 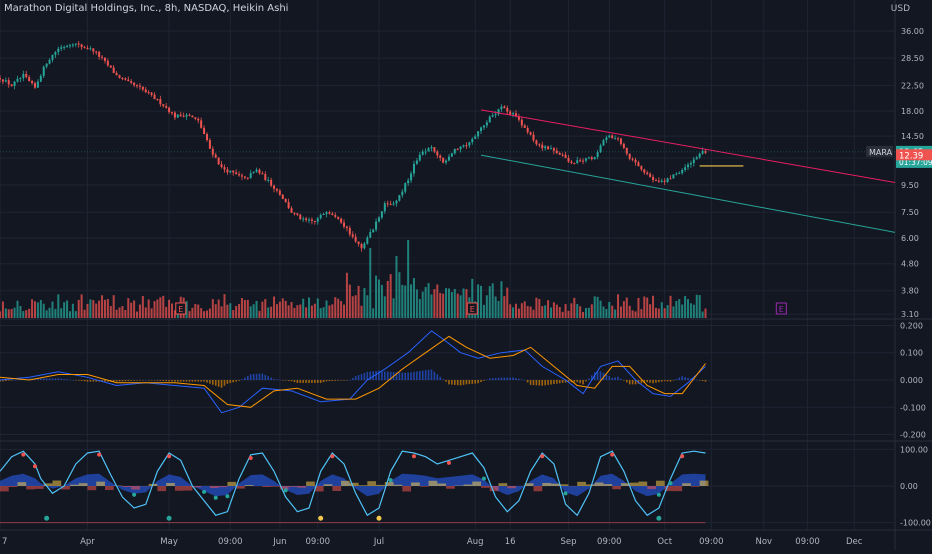 I want to click on oscillator-signal-dot, so click(x=216, y=498).